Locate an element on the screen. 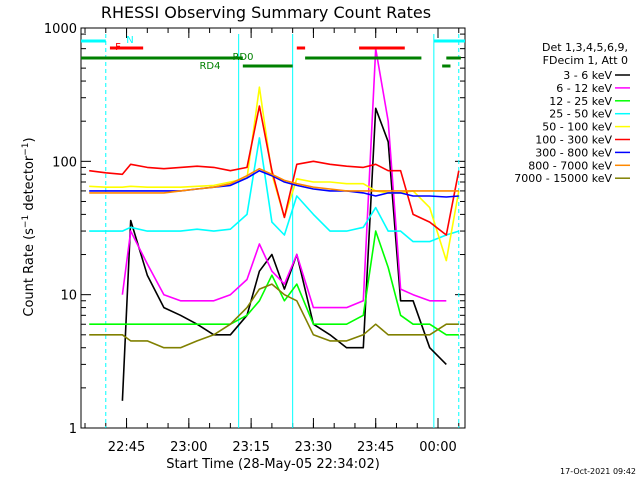  x-tick-label: 23:30 is located at coordinates (313, 447).